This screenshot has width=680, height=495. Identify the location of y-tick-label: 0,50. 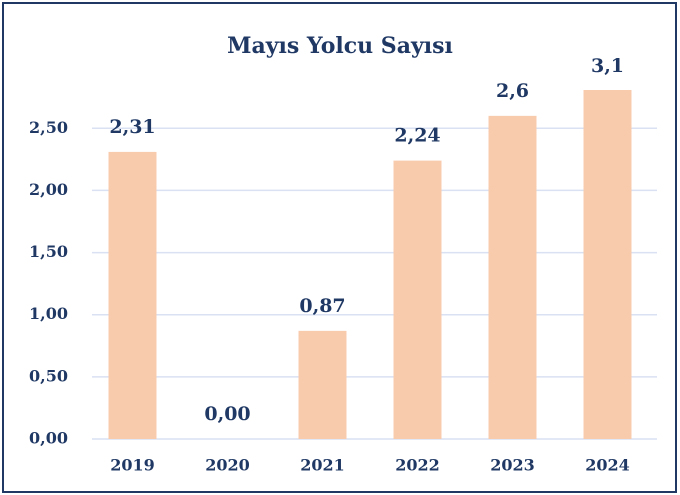
(48, 375).